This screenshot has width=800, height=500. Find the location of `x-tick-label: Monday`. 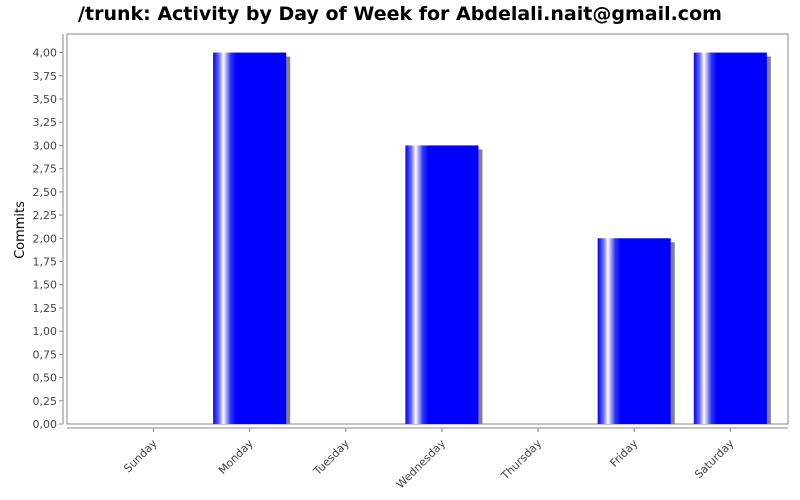

x-tick-label: Monday is located at coordinates (236, 457).